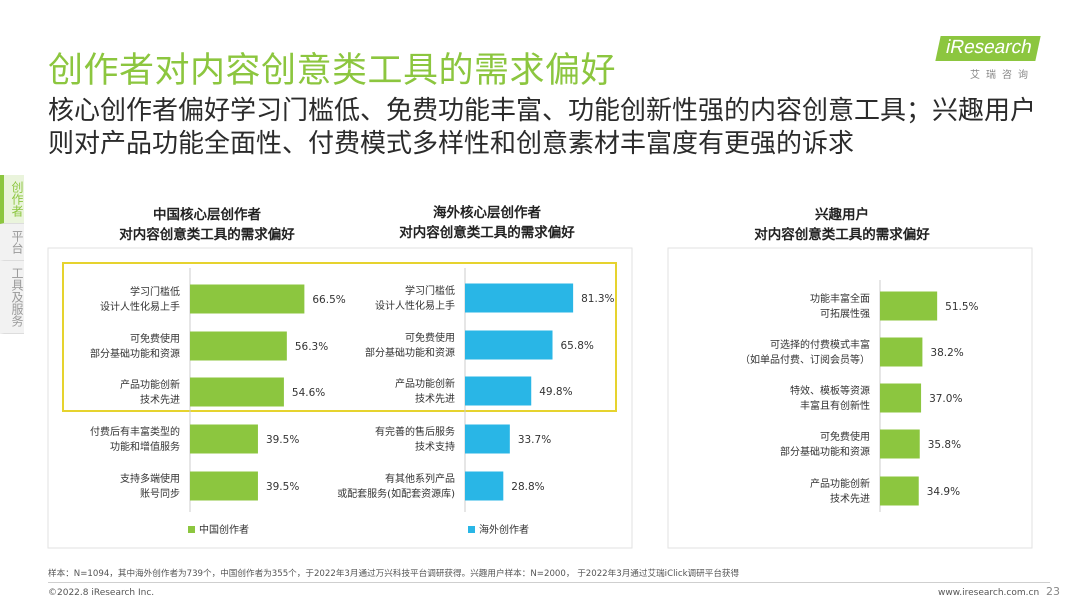 The width and height of the screenshot is (1080, 608). I want to click on website-link: www.iresearch.com.cn, so click(989, 593).